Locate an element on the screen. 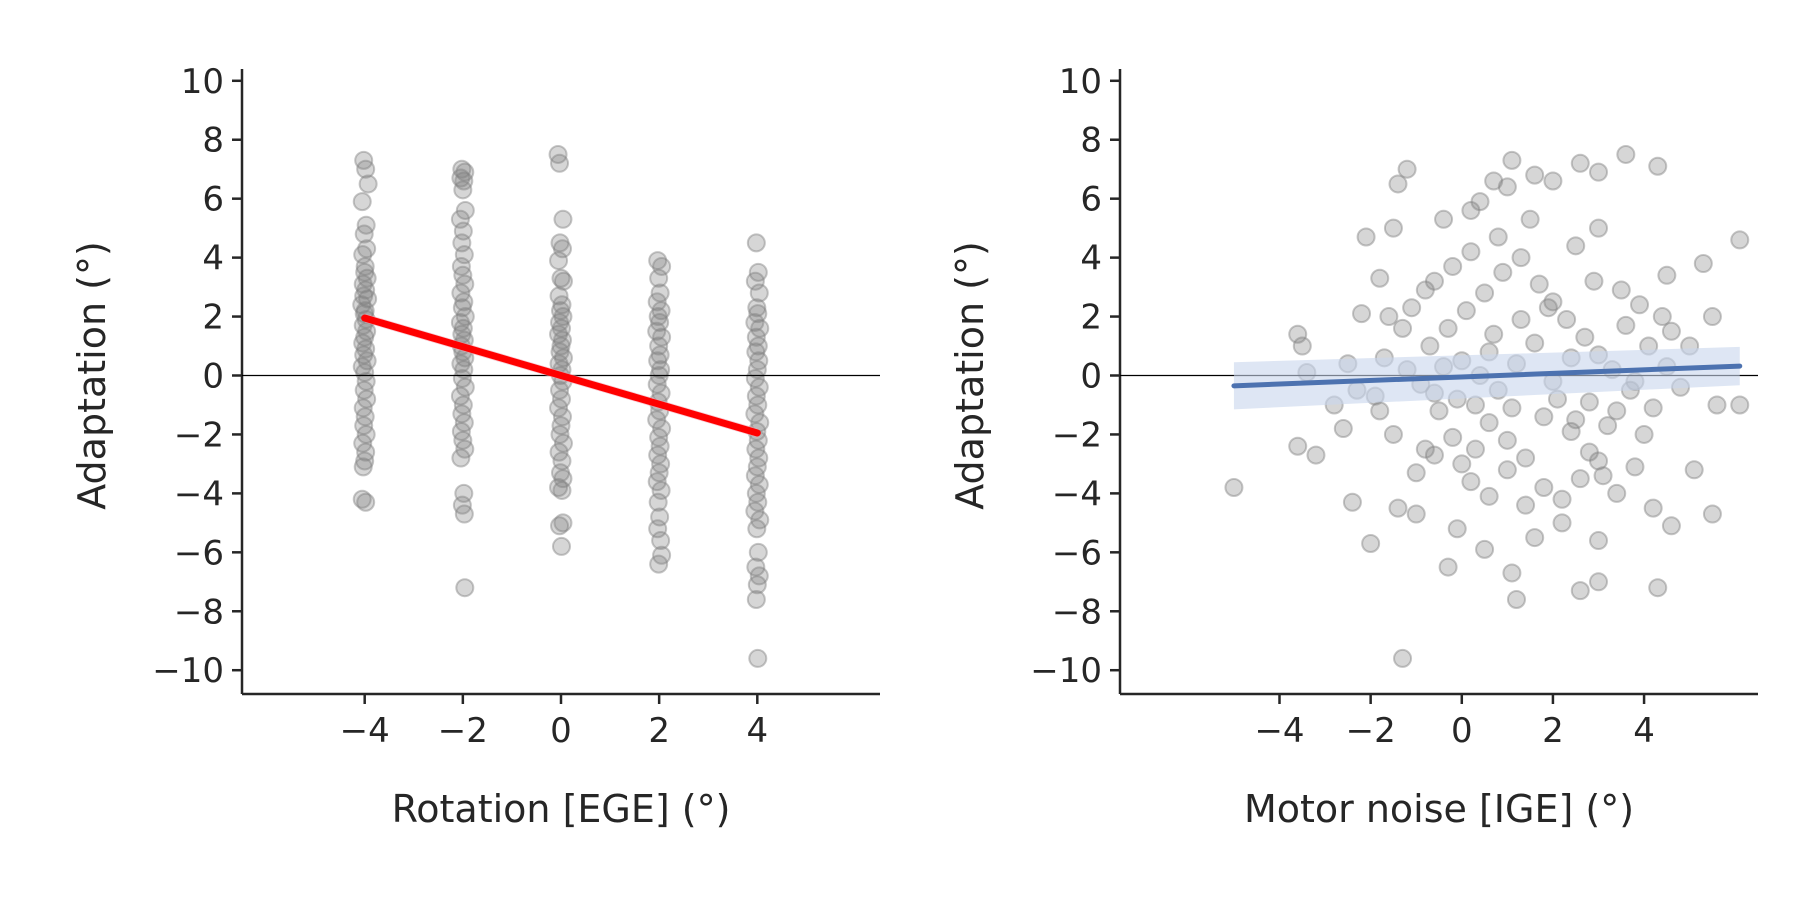  right-y-tick-label: 2 is located at coordinates (1091, 318).